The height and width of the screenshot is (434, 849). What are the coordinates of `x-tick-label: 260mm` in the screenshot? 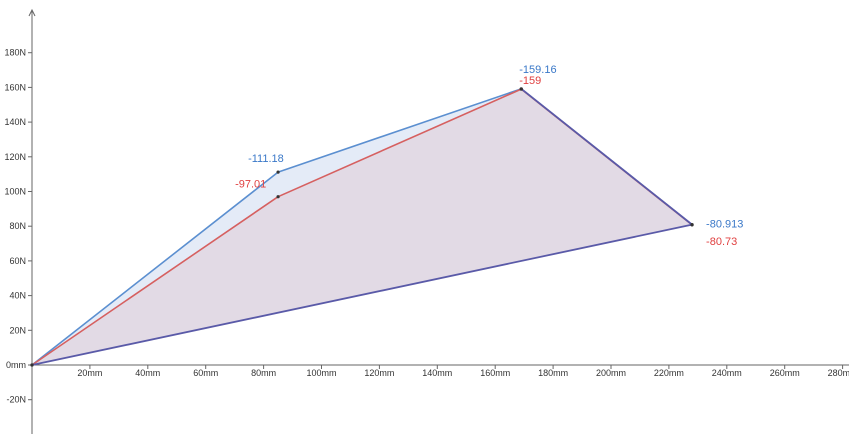 It's located at (785, 373).